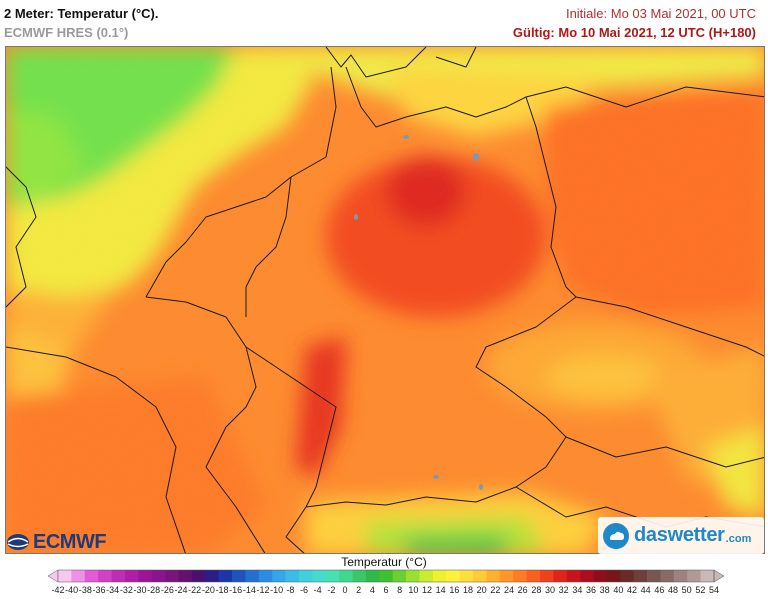 This screenshot has width=768, height=599. Describe the element at coordinates (616, 535) in the screenshot. I see `cloud-icon` at that location.